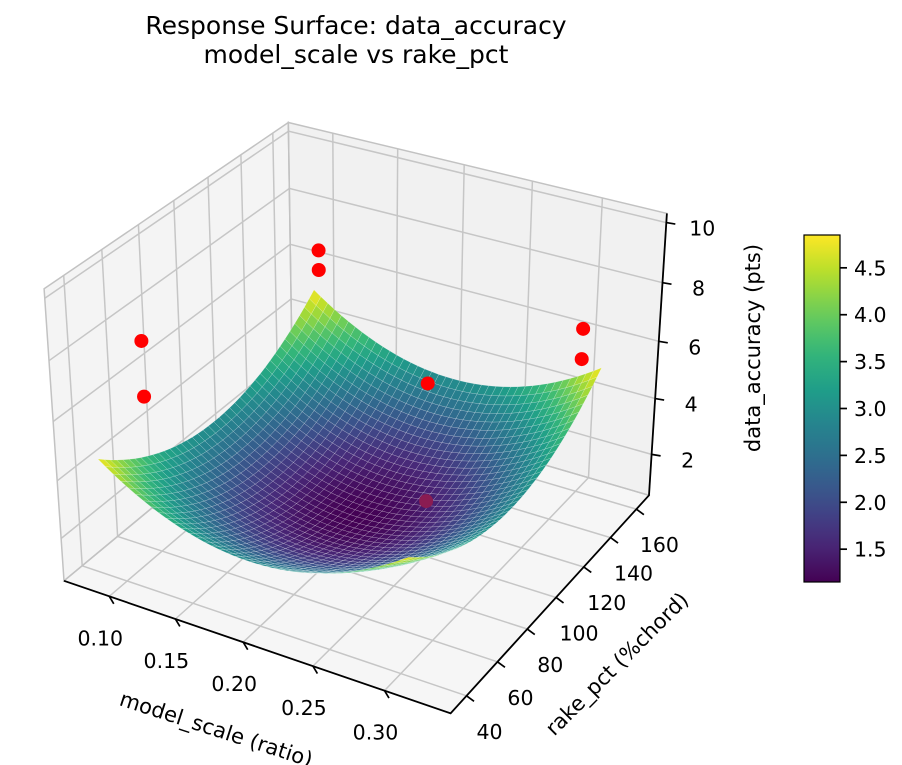  Describe the element at coordinates (633, 574) in the screenshot. I see `y-tick-label: 140` at that location.